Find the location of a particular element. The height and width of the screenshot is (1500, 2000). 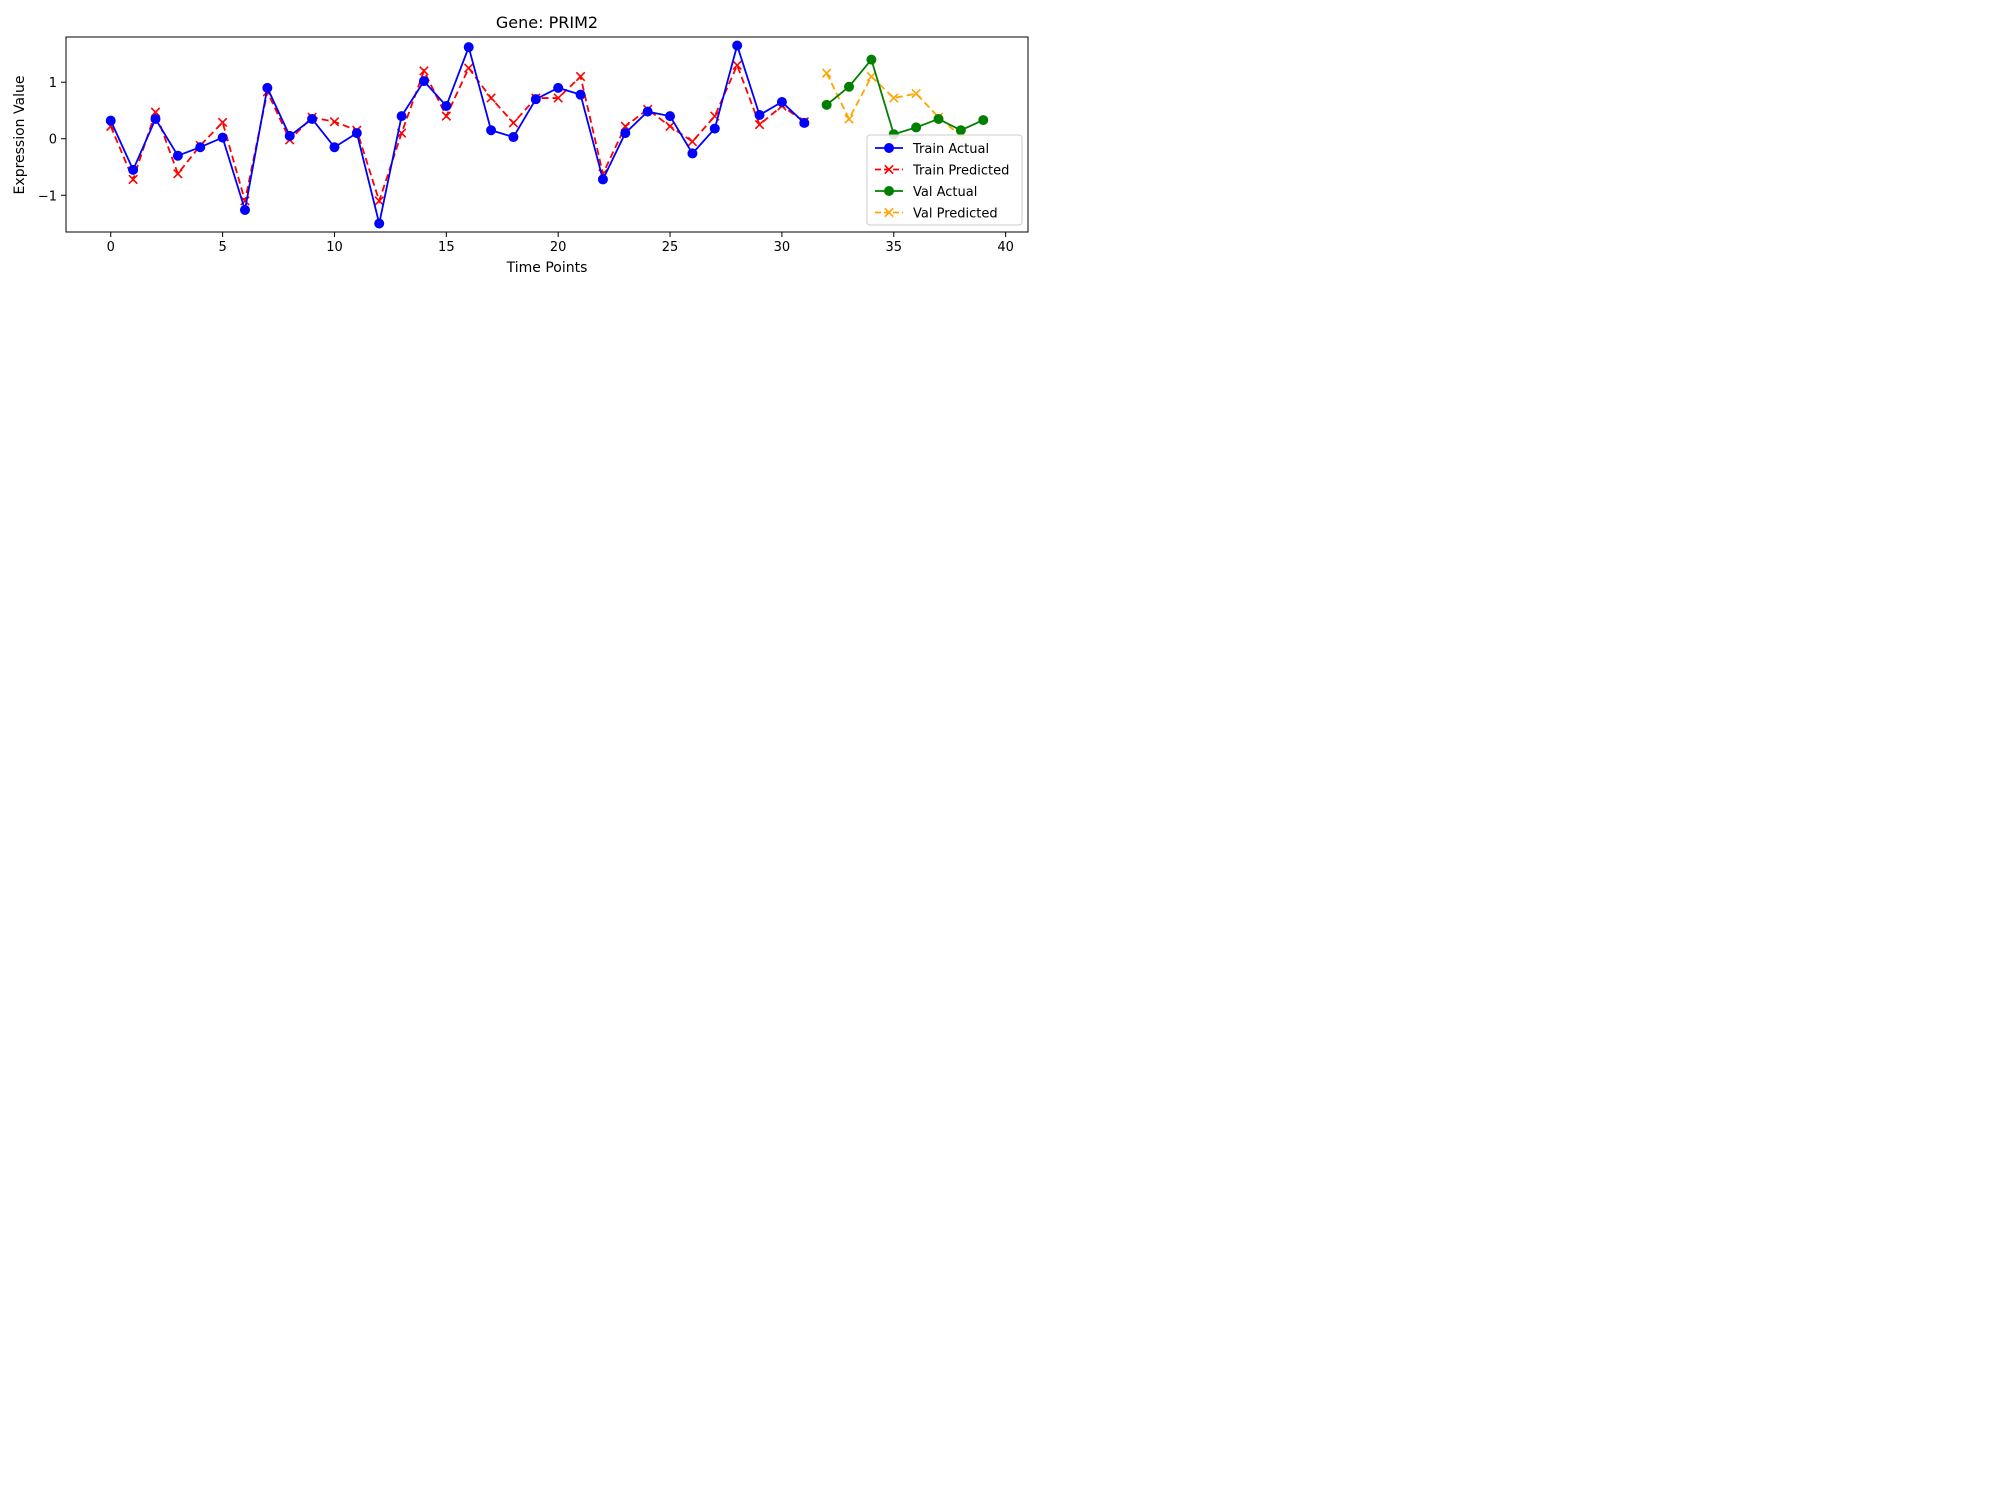

series-train-actual is located at coordinates (457, 134).